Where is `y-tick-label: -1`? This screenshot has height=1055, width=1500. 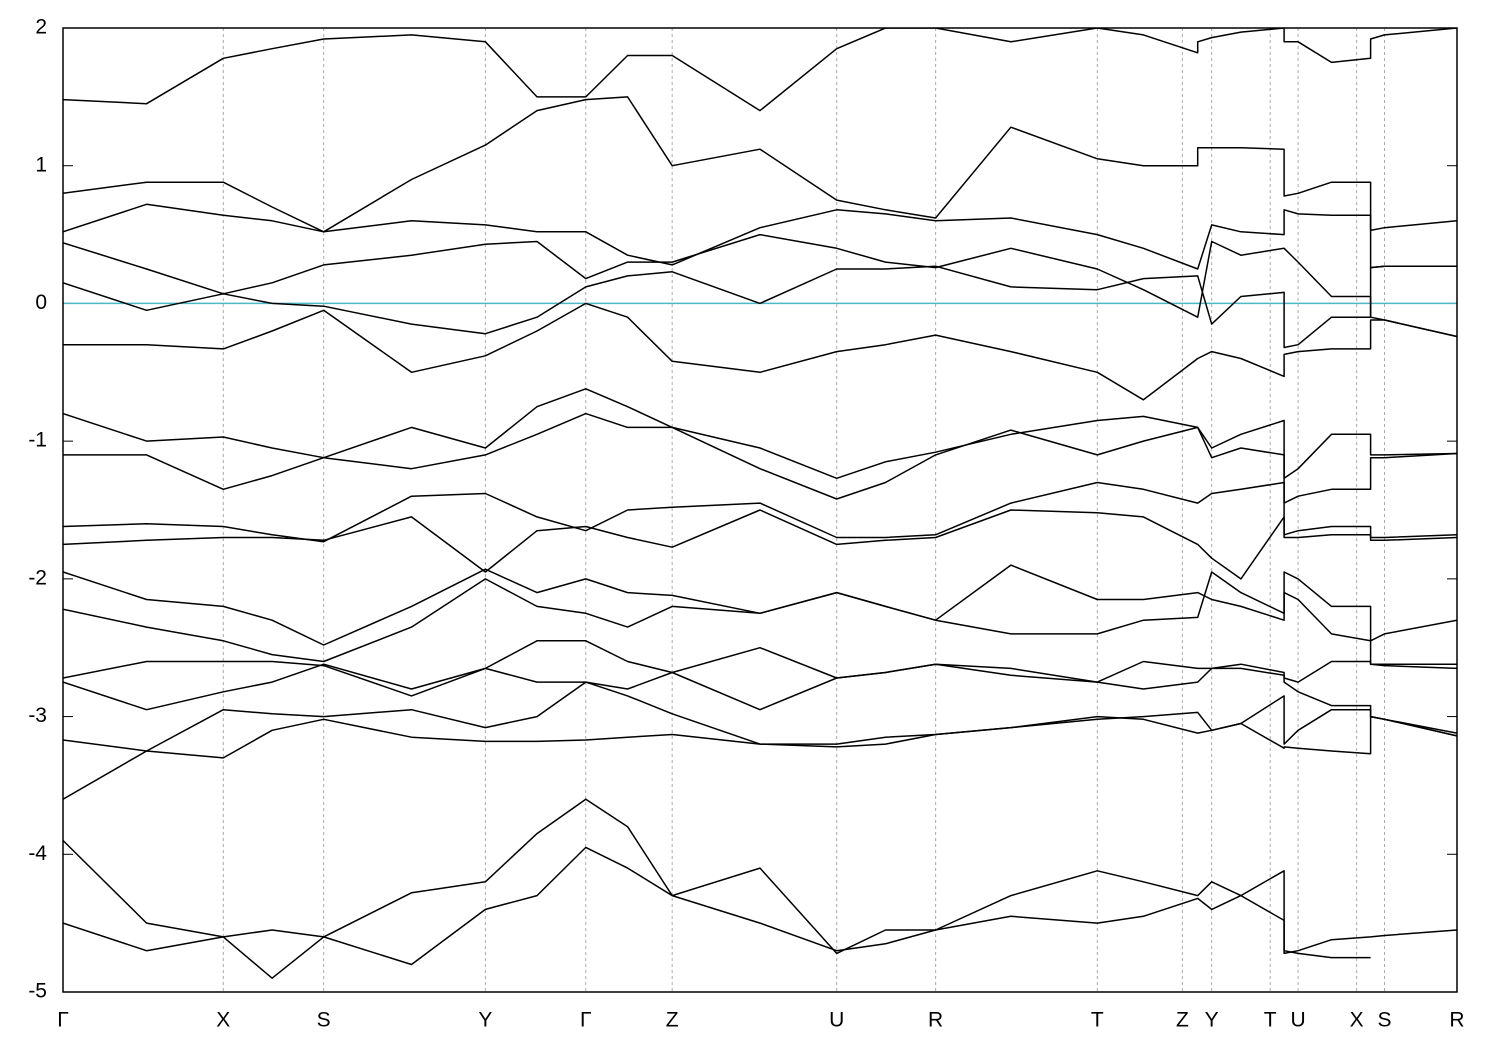 y-tick-label: -1 is located at coordinates (37, 440).